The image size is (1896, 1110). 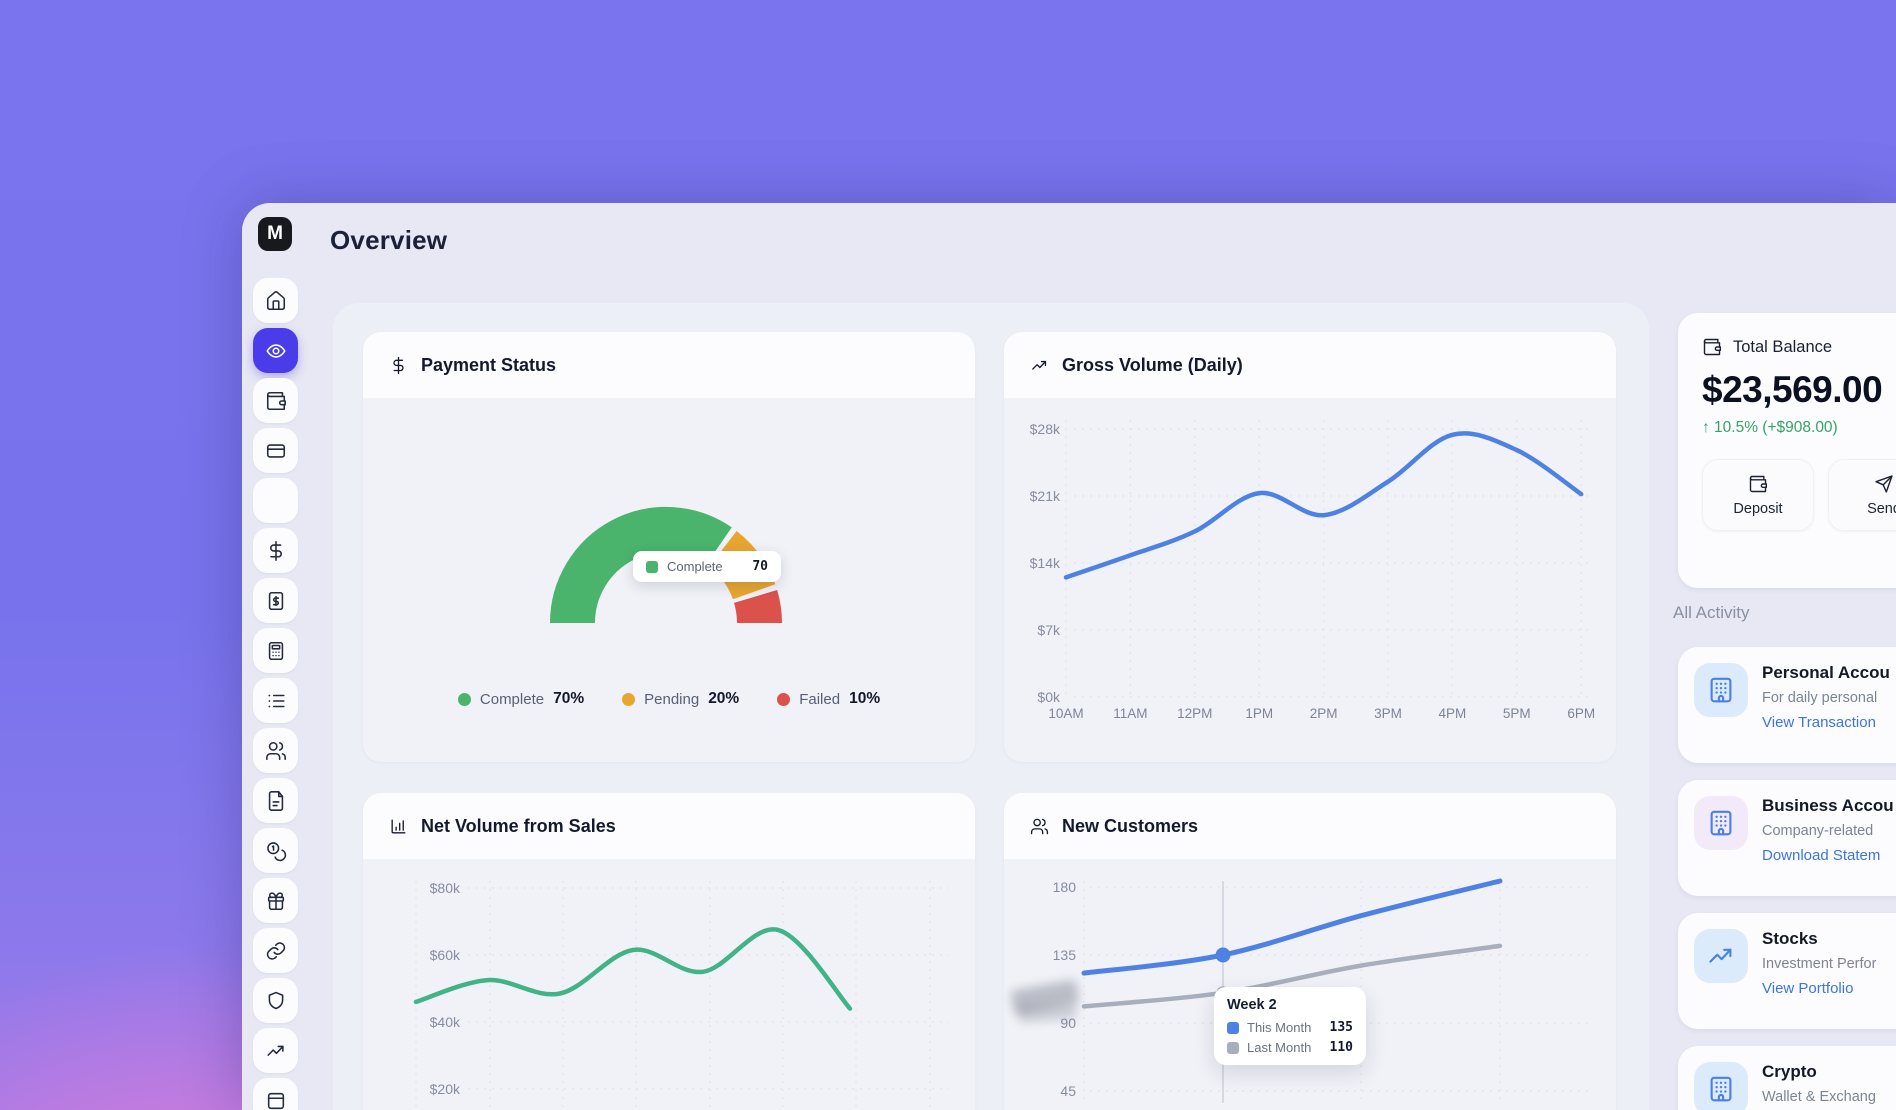 I want to click on credit-card-icon, so click(x=276, y=451).